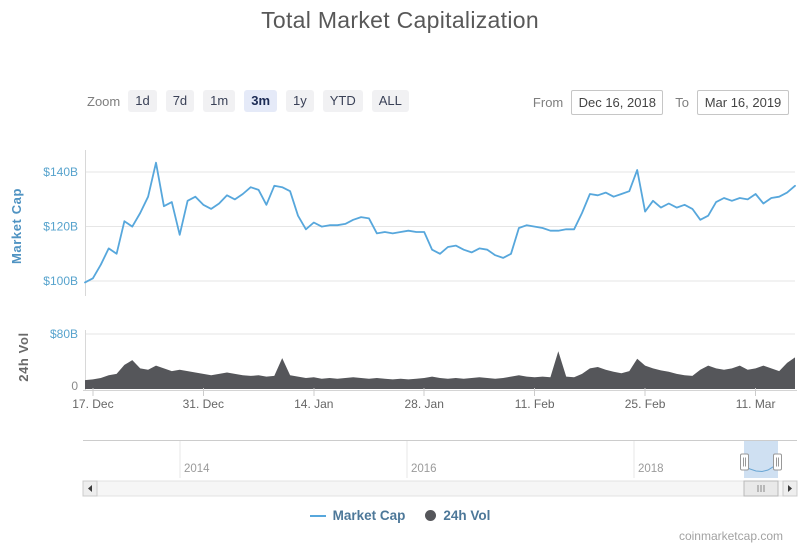  I want to click on zoom-button-group: Zoom 1d 7d 1m 3m 1y YTD ALL, so click(252, 101).